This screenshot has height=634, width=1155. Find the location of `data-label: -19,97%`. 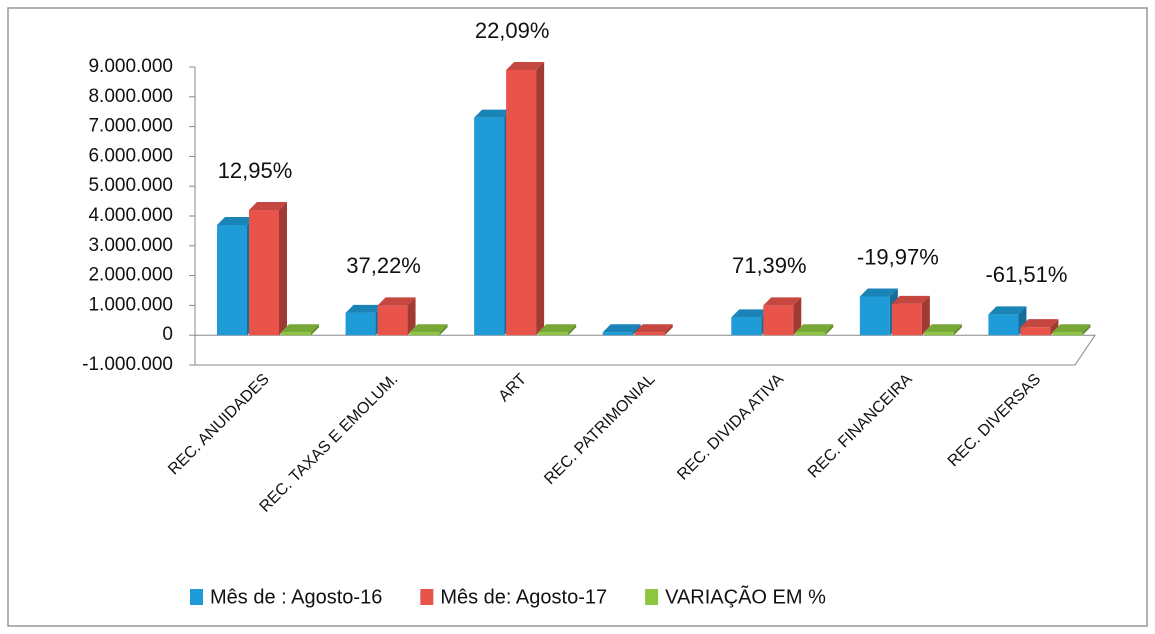

data-label: -19,97% is located at coordinates (898, 256).